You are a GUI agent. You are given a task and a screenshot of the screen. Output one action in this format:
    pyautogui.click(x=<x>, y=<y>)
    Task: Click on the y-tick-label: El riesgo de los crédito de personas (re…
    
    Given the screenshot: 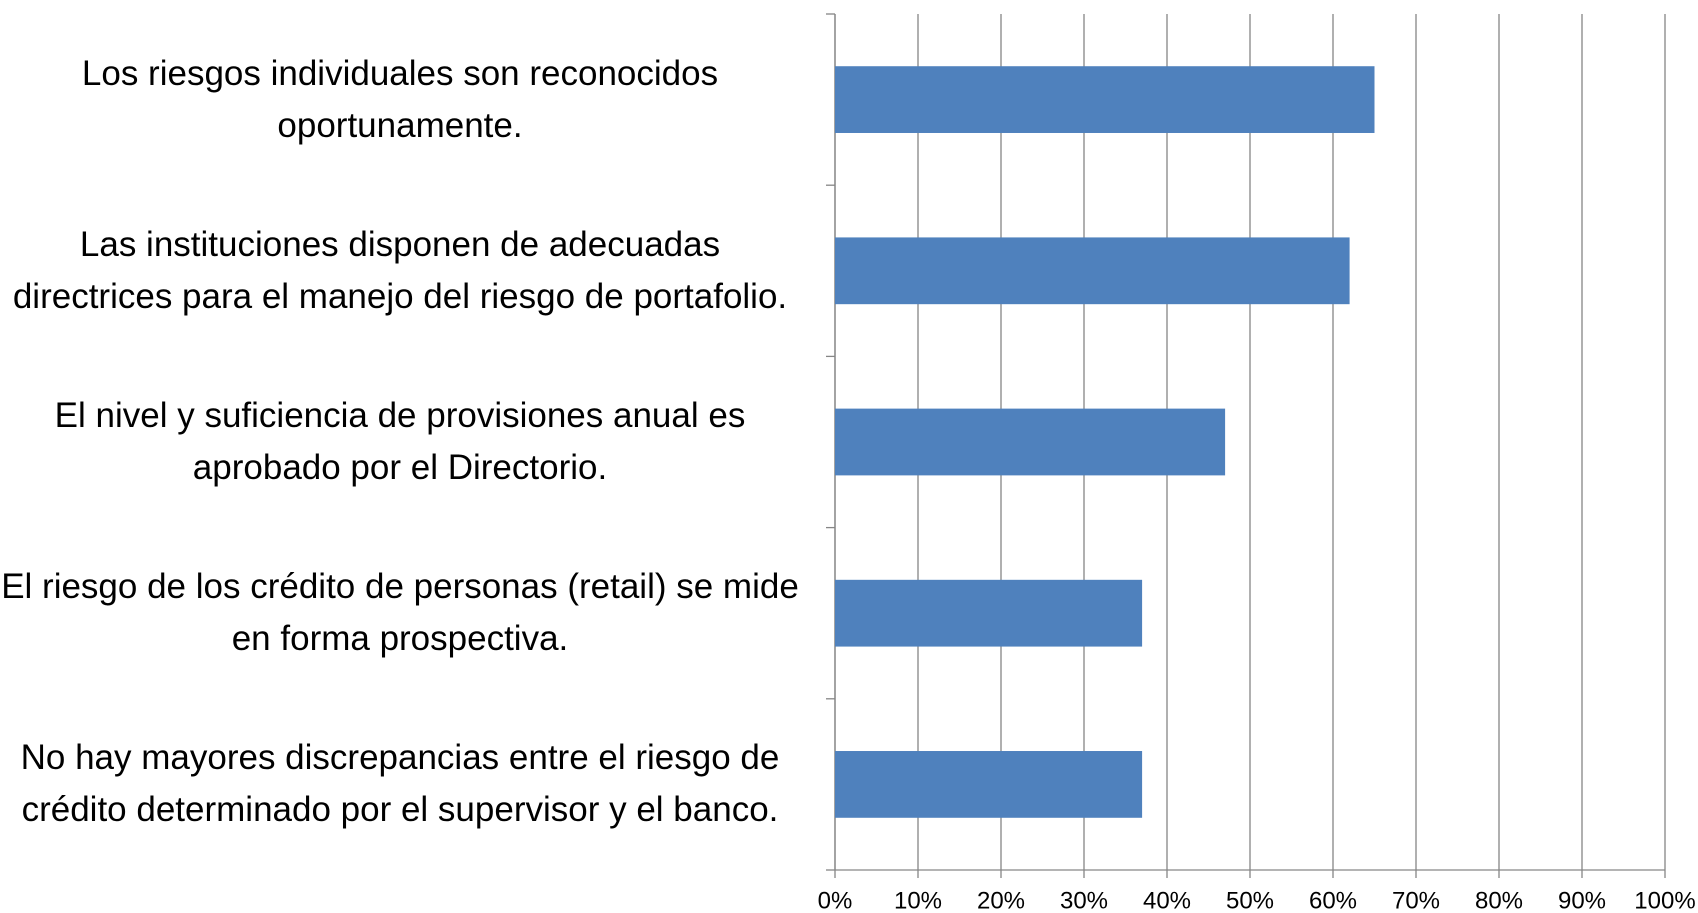 What is the action you would take?
    pyautogui.click(x=400, y=613)
    